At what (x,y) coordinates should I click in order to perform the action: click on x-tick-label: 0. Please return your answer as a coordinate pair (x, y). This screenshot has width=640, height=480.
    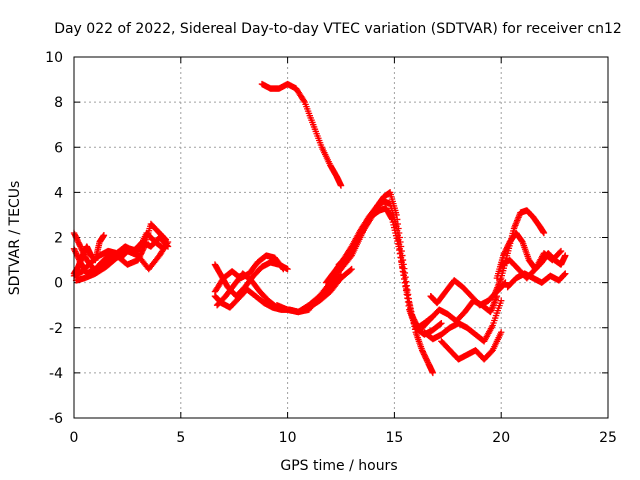
    Looking at the image, I should click on (74, 438).